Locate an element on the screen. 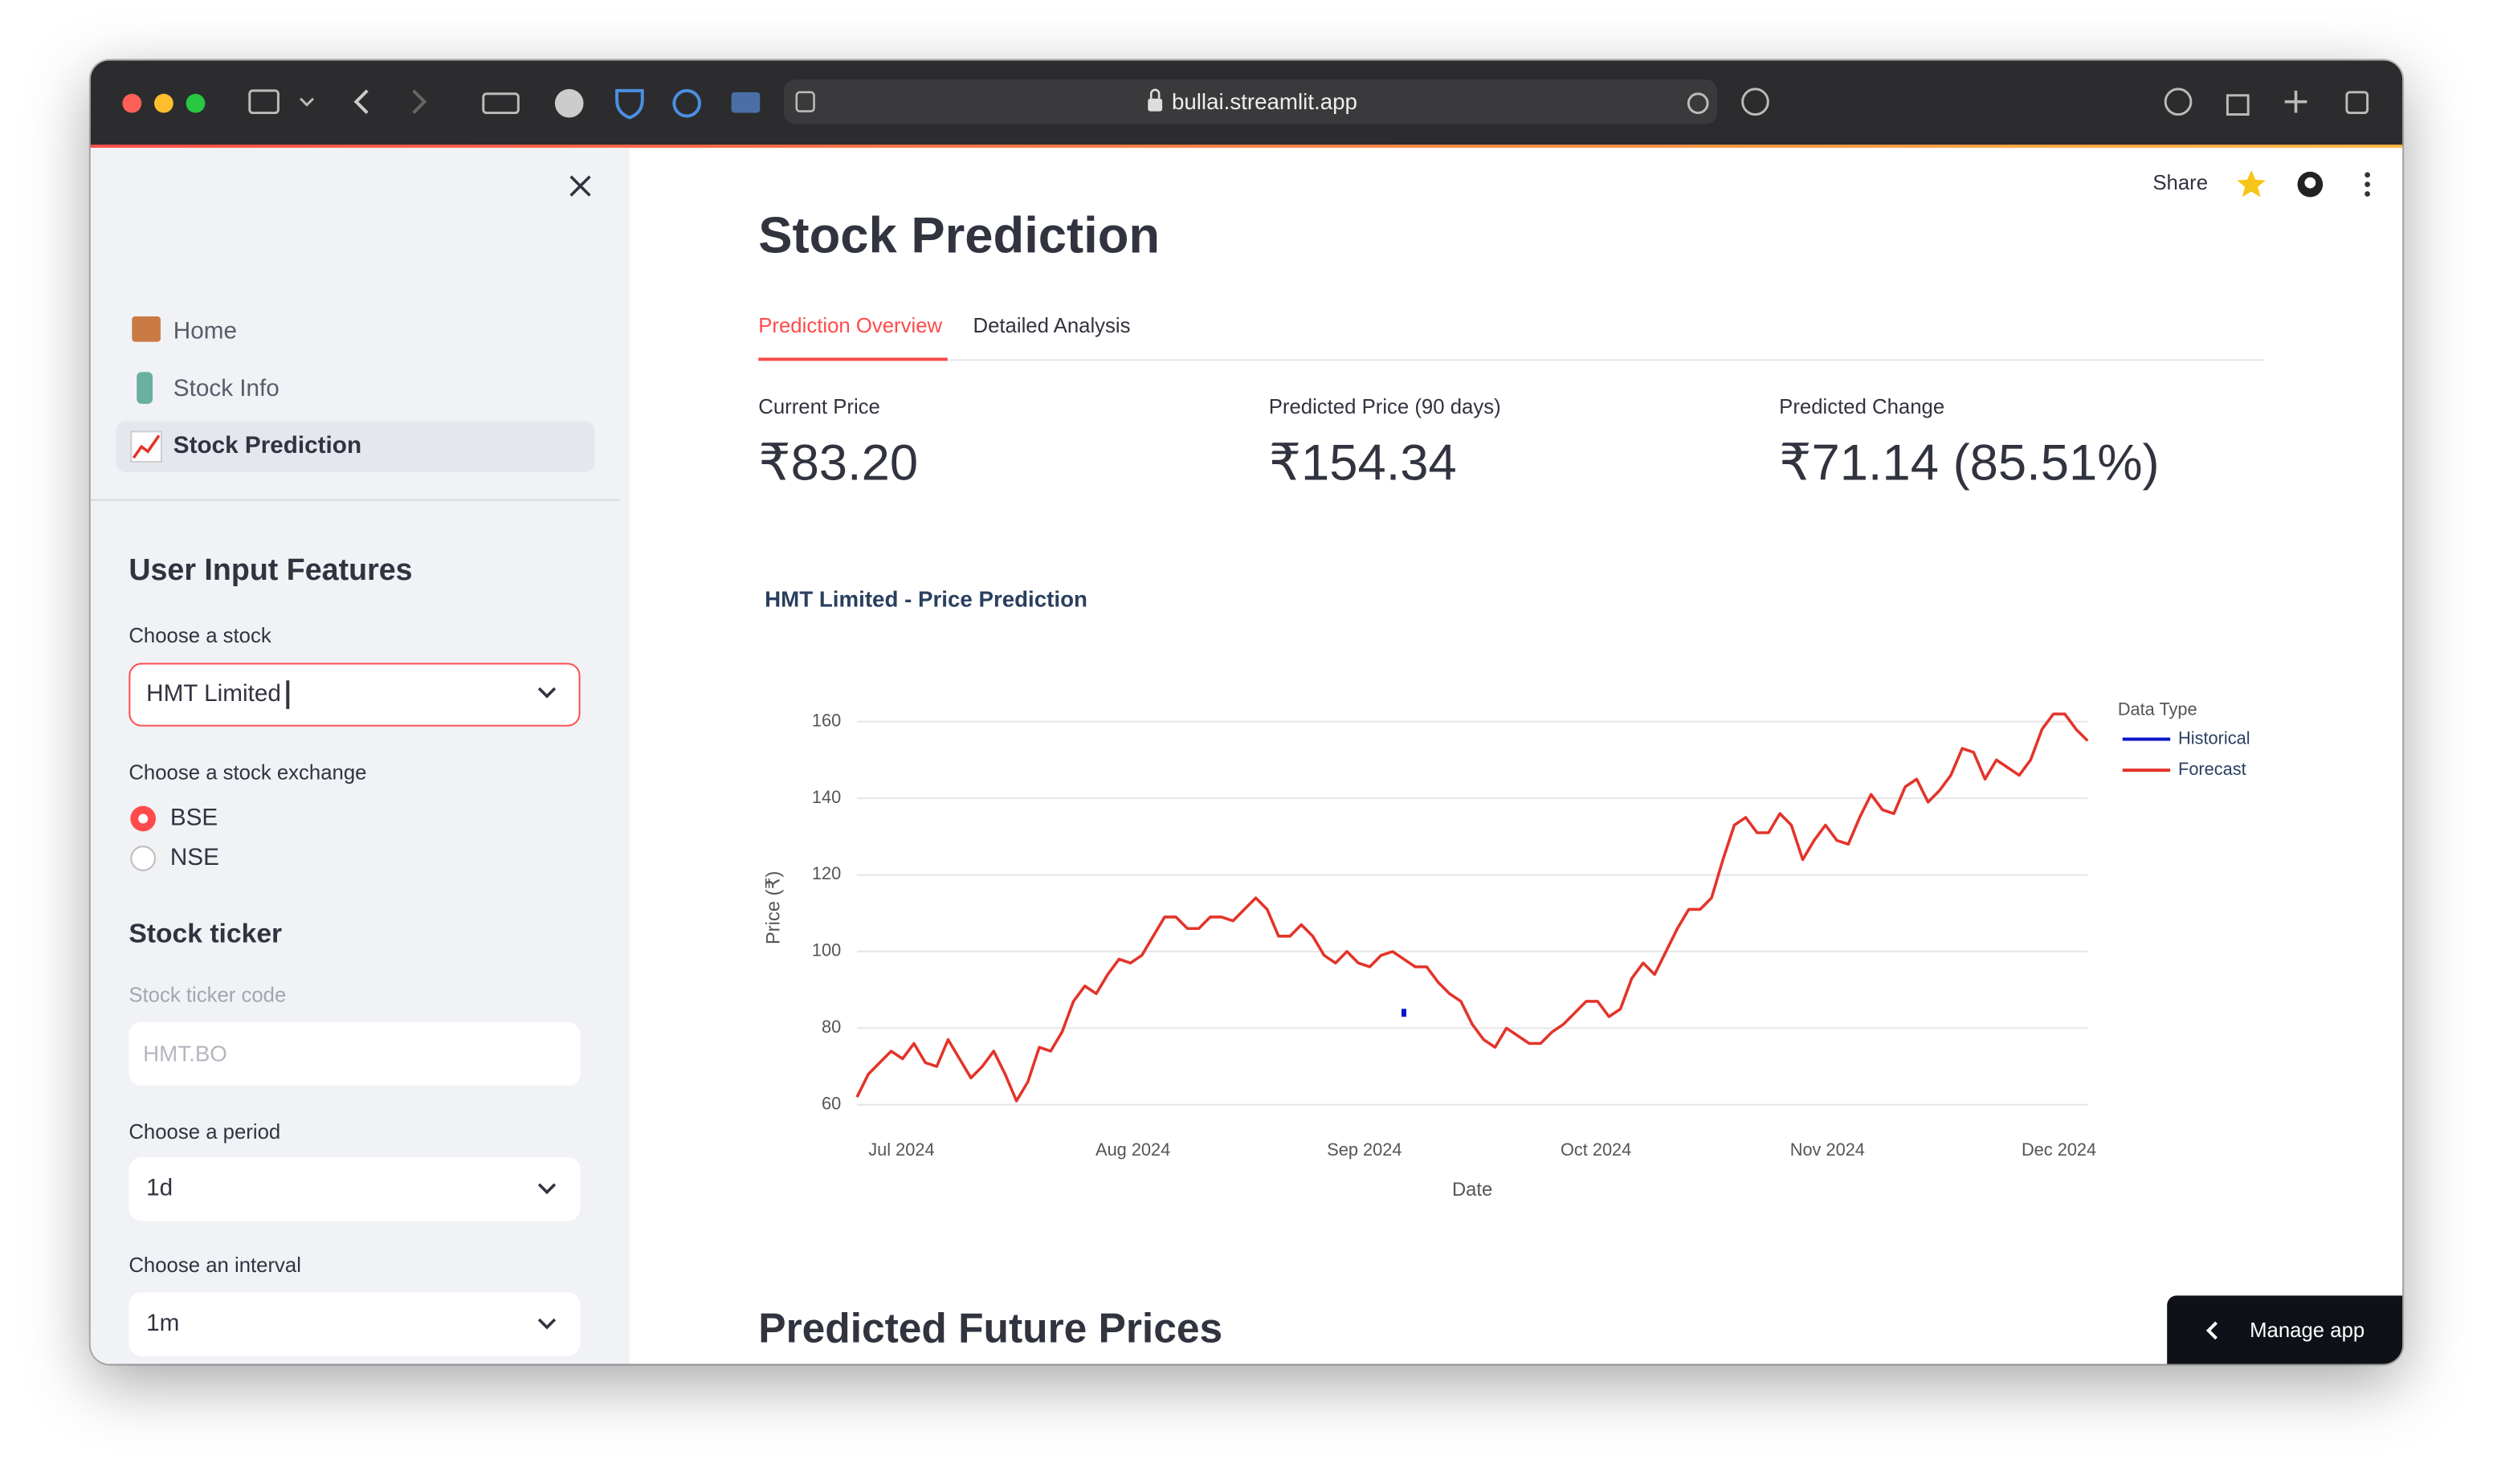 The height and width of the screenshot is (1484, 2493). input-placeholder: HMT.BO is located at coordinates (185, 1053).